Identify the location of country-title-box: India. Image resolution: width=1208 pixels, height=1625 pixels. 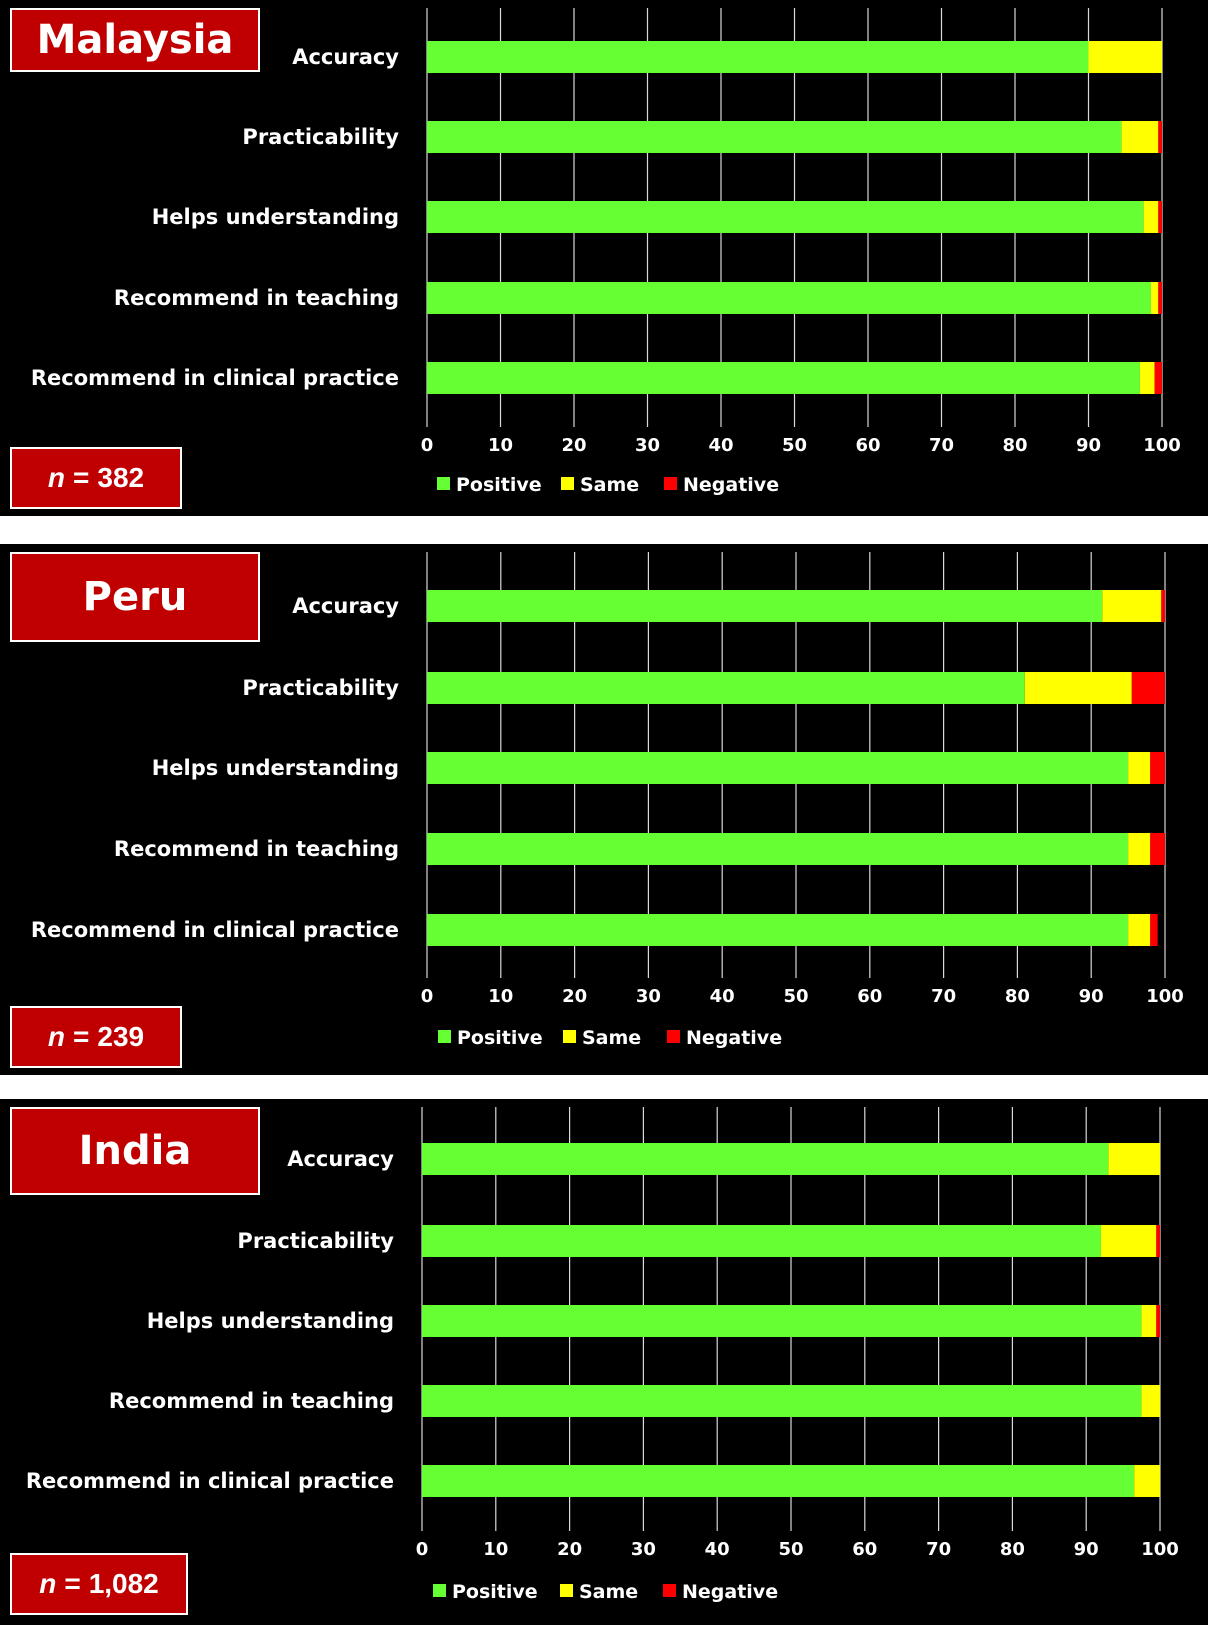
(135, 1151).